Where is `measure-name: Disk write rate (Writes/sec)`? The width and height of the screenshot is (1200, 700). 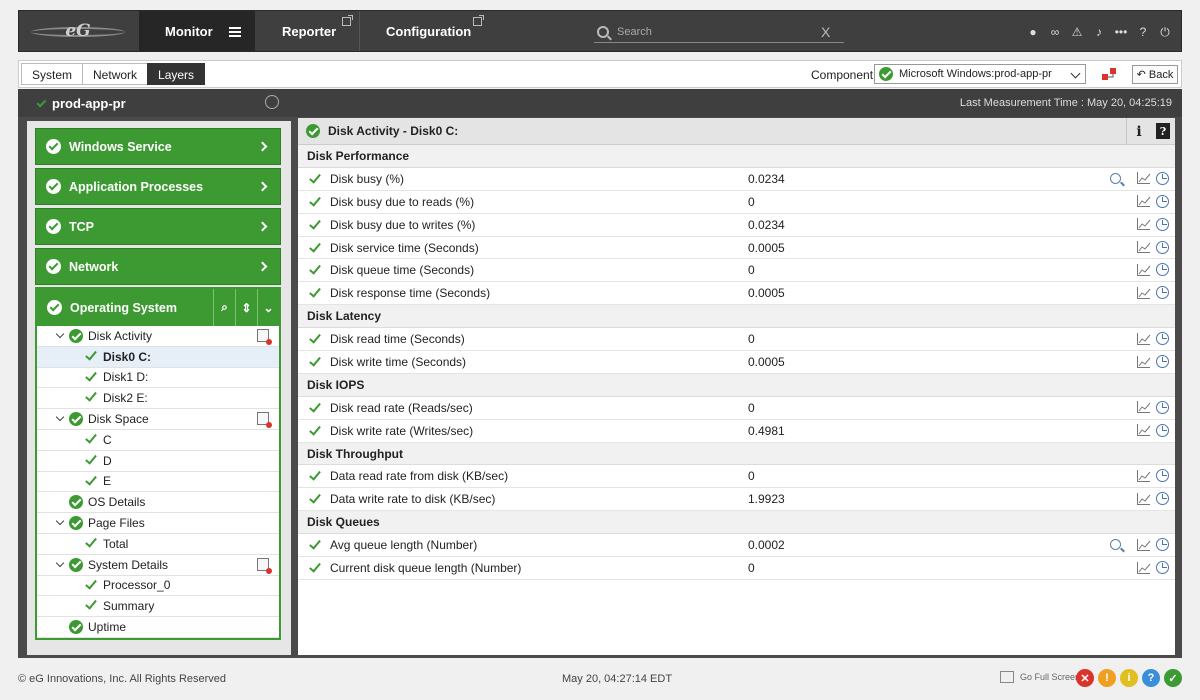 measure-name: Disk write rate (Writes/sec) is located at coordinates (402, 430).